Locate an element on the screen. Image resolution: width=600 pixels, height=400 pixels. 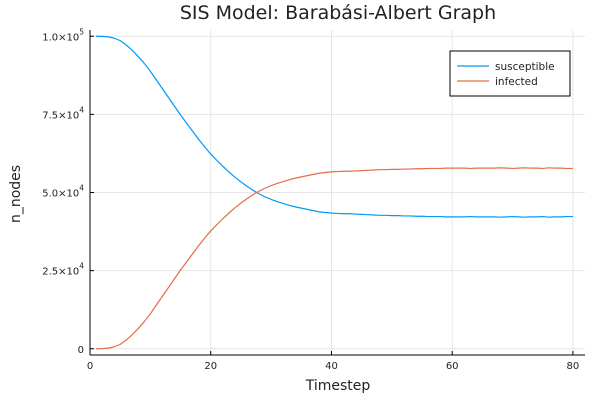
legend: susceptible infected is located at coordinates (510, 73).